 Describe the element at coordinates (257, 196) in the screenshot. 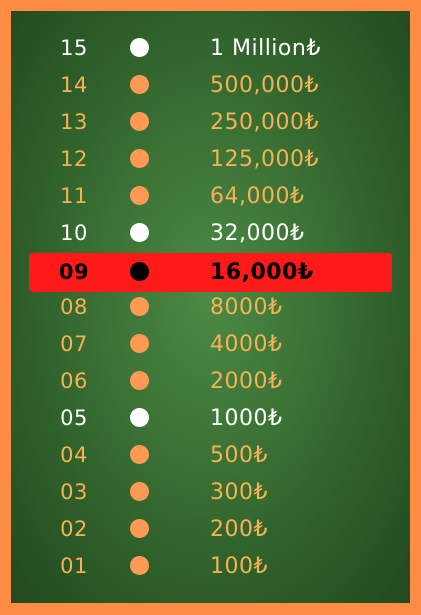

I see `prize-amount: 64,000₺` at that location.